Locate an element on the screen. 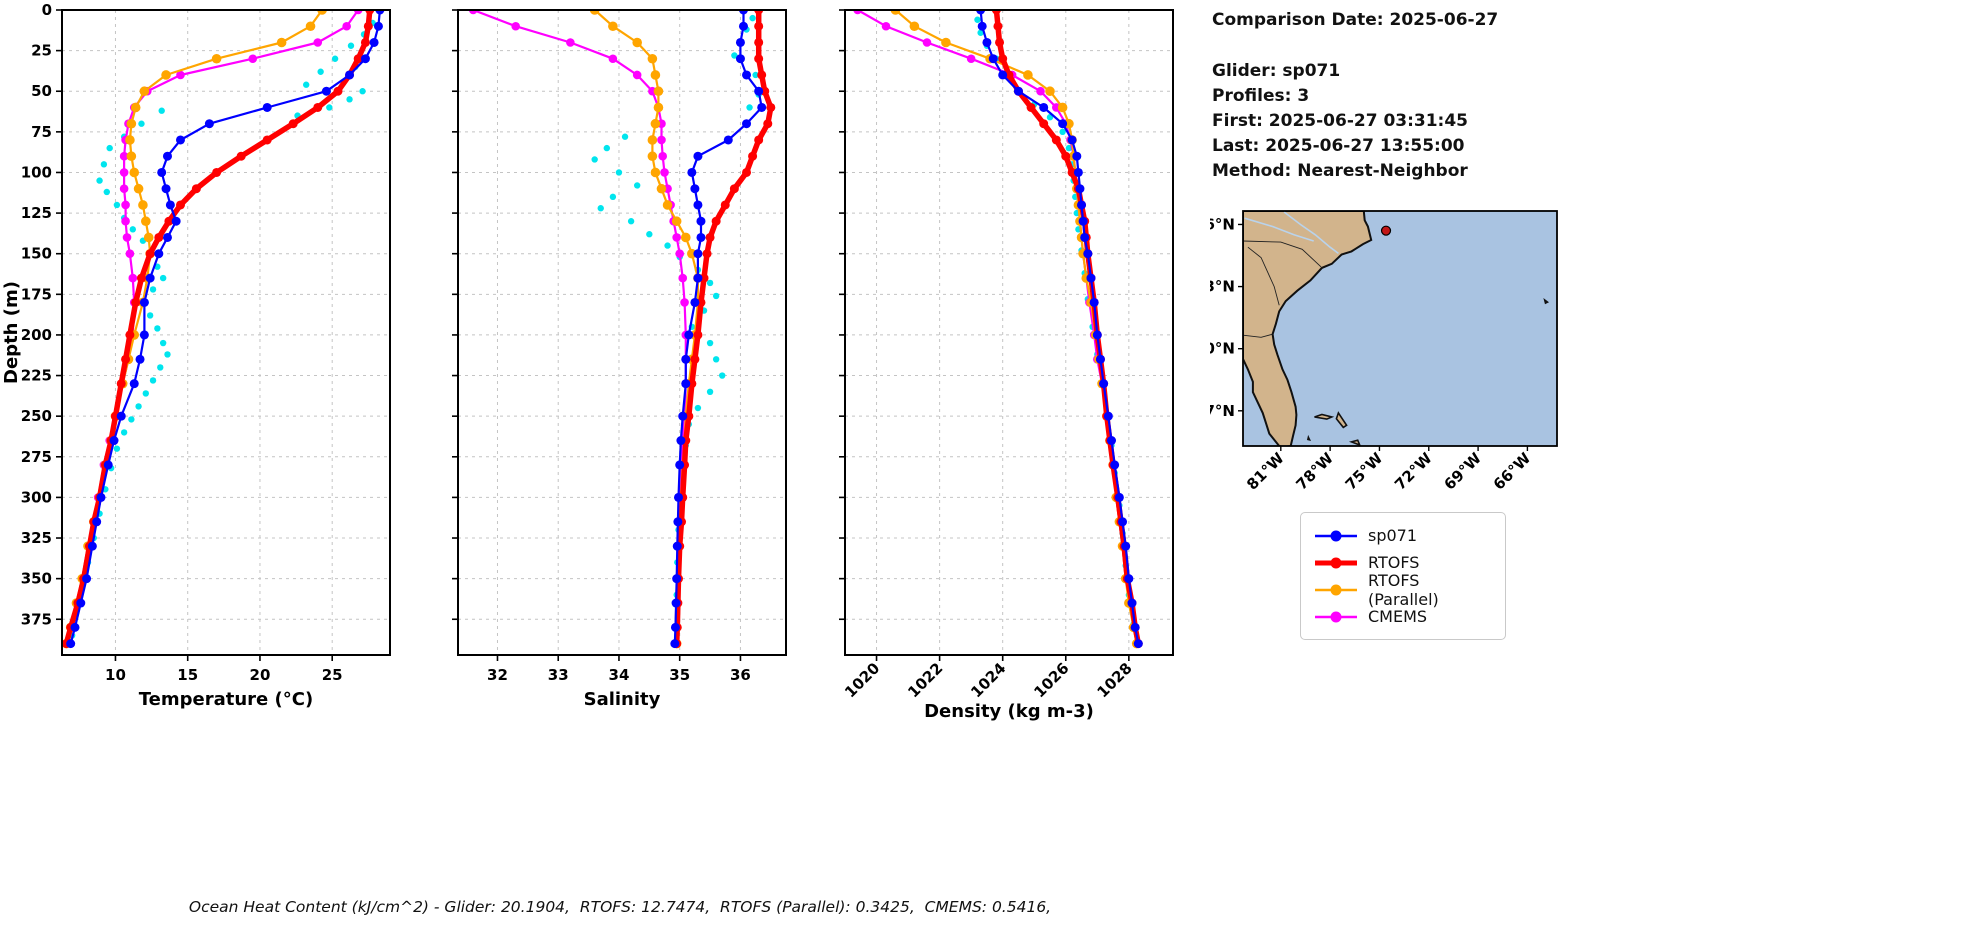  legend-item-rtofs-parallel-: RTOFS (Parallel) is located at coordinates (1403, 590).